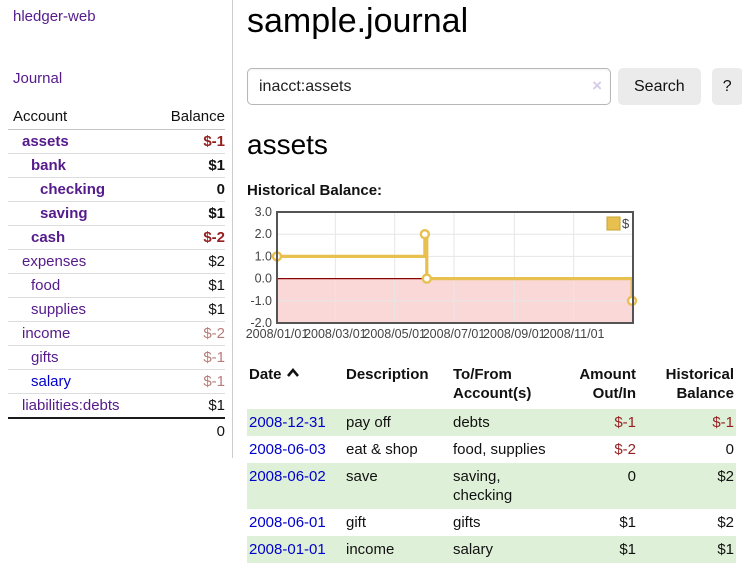  What do you see at coordinates (54, 261) in the screenshot?
I see `account-link: expenses` at bounding box center [54, 261].